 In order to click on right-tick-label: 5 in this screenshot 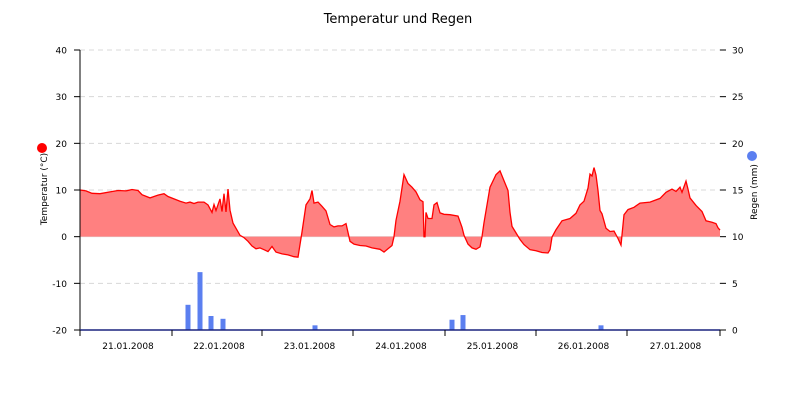, I will do `click(735, 285)`.